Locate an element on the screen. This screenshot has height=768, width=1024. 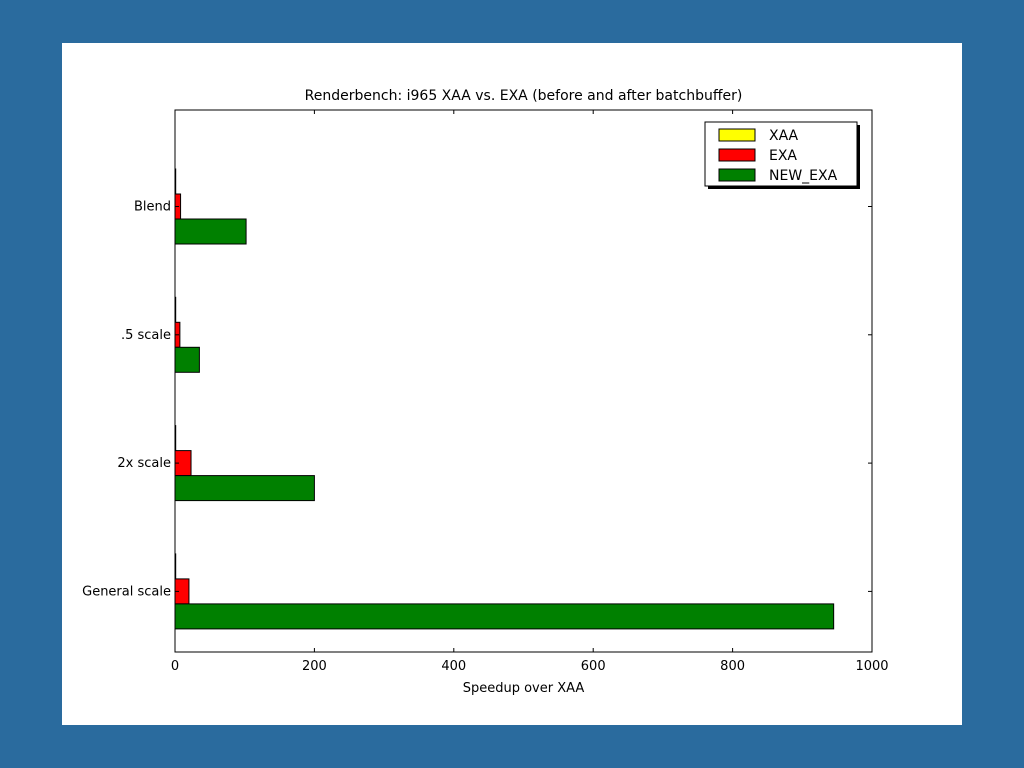
x-tick-label: 1000 is located at coordinates (871, 666).